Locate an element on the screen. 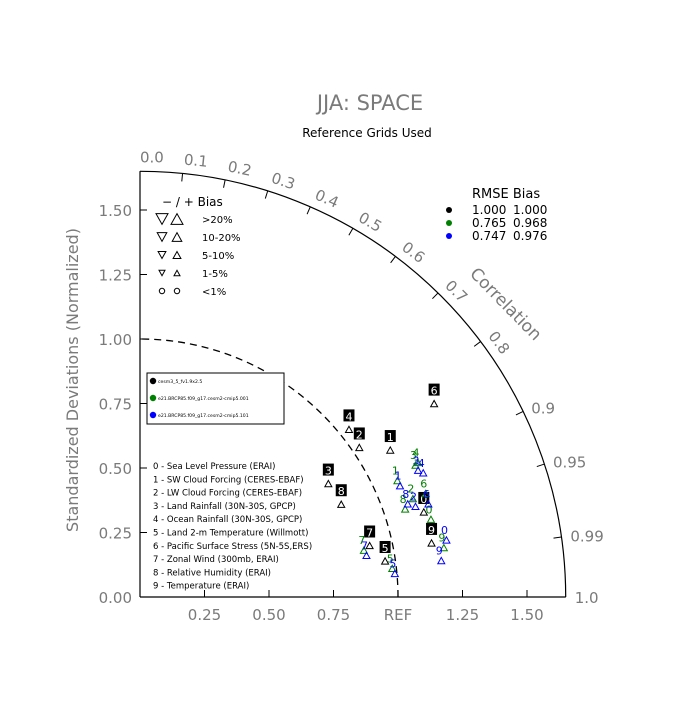  rmse-value: 0.747 is located at coordinates (489, 236).